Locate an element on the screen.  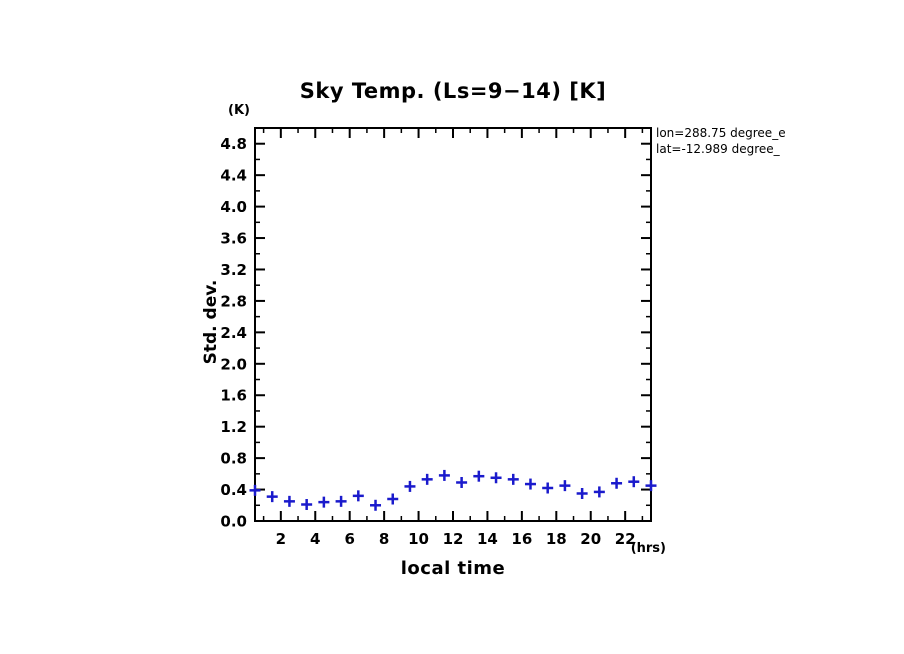
x-tick-label: 20 is located at coordinates (590, 539).